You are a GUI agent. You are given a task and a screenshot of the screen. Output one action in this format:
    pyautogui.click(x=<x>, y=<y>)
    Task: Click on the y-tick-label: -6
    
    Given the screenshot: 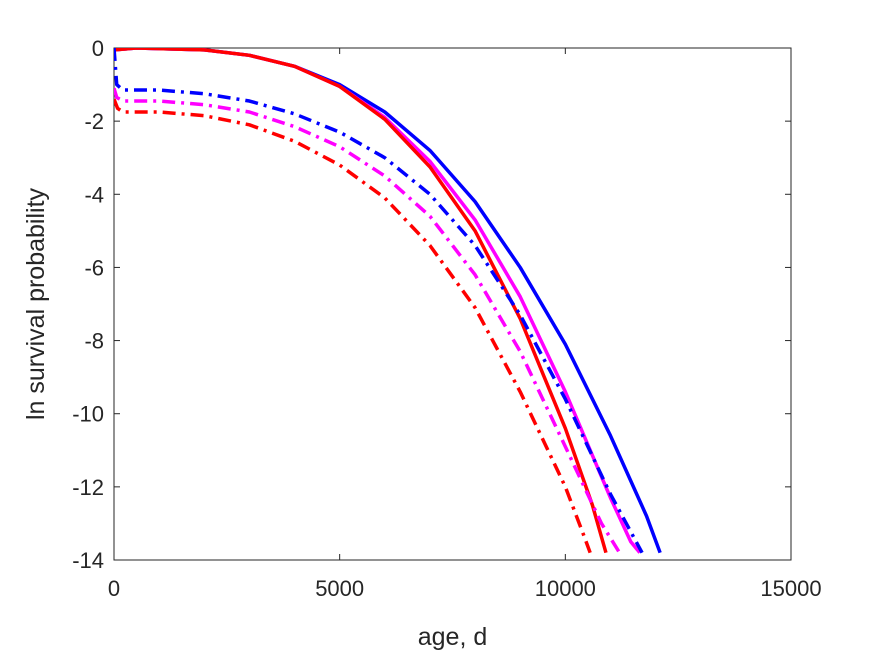 What is the action you would take?
    pyautogui.click(x=94, y=267)
    